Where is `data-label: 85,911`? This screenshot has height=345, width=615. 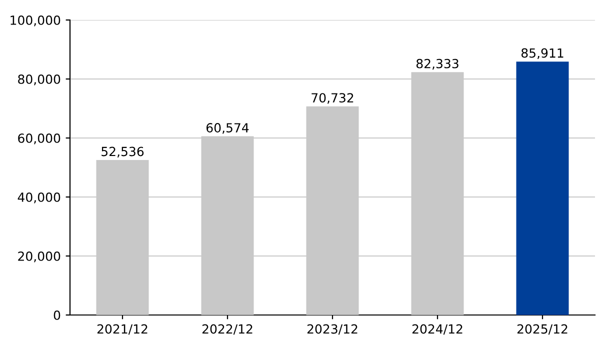
data-label: 85,911 is located at coordinates (542, 54).